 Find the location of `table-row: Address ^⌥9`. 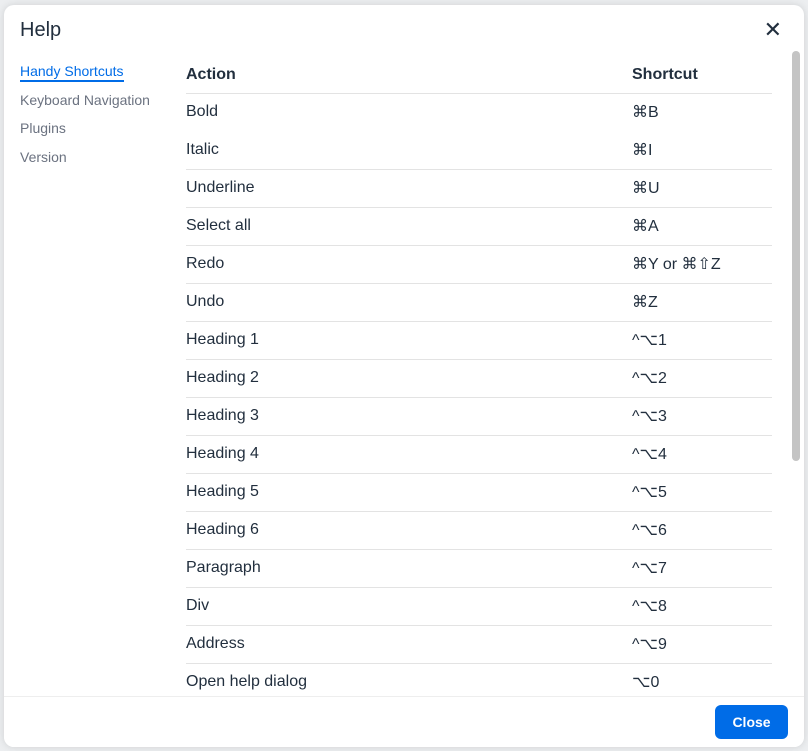

table-row: Address ^⌥9 is located at coordinates (479, 643).